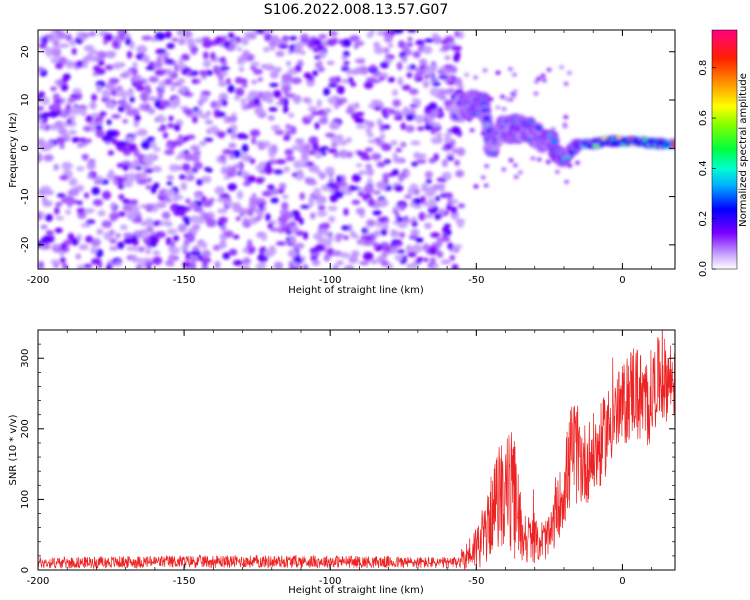 The height and width of the screenshot is (600, 750). What do you see at coordinates (25, 245) in the screenshot?
I see `spectrogram-y-tick-label: -20` at bounding box center [25, 245].